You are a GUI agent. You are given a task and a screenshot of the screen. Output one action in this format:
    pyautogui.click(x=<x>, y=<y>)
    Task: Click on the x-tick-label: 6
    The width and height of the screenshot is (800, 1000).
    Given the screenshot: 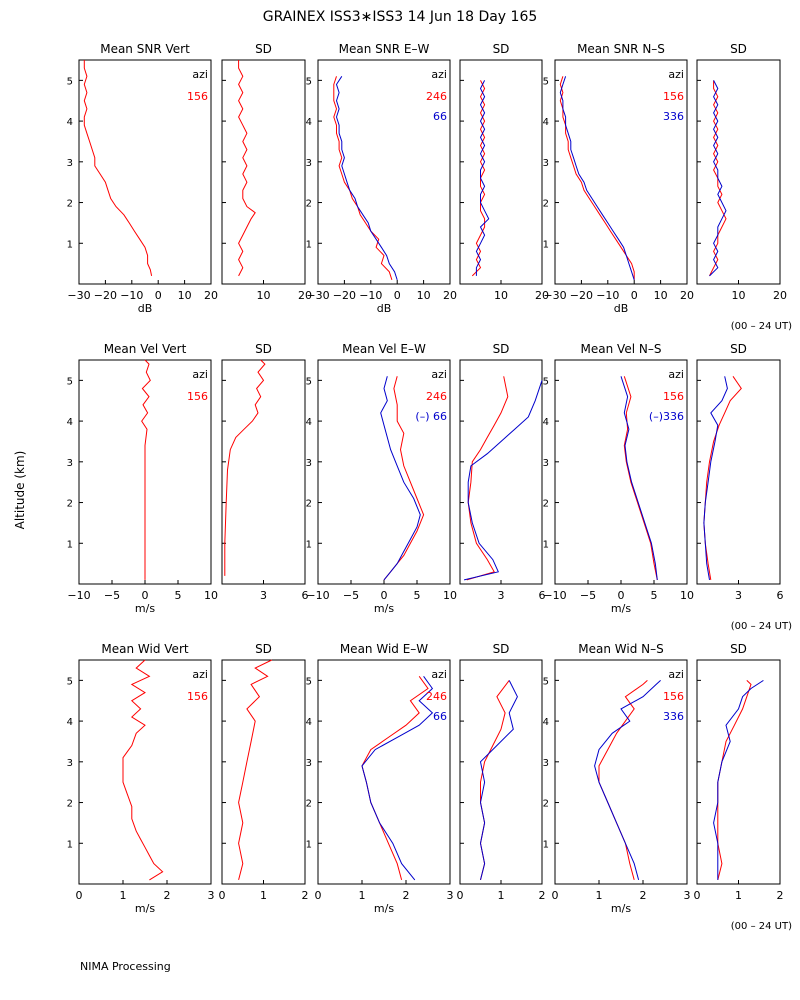 What is the action you would take?
    pyautogui.click(x=780, y=595)
    